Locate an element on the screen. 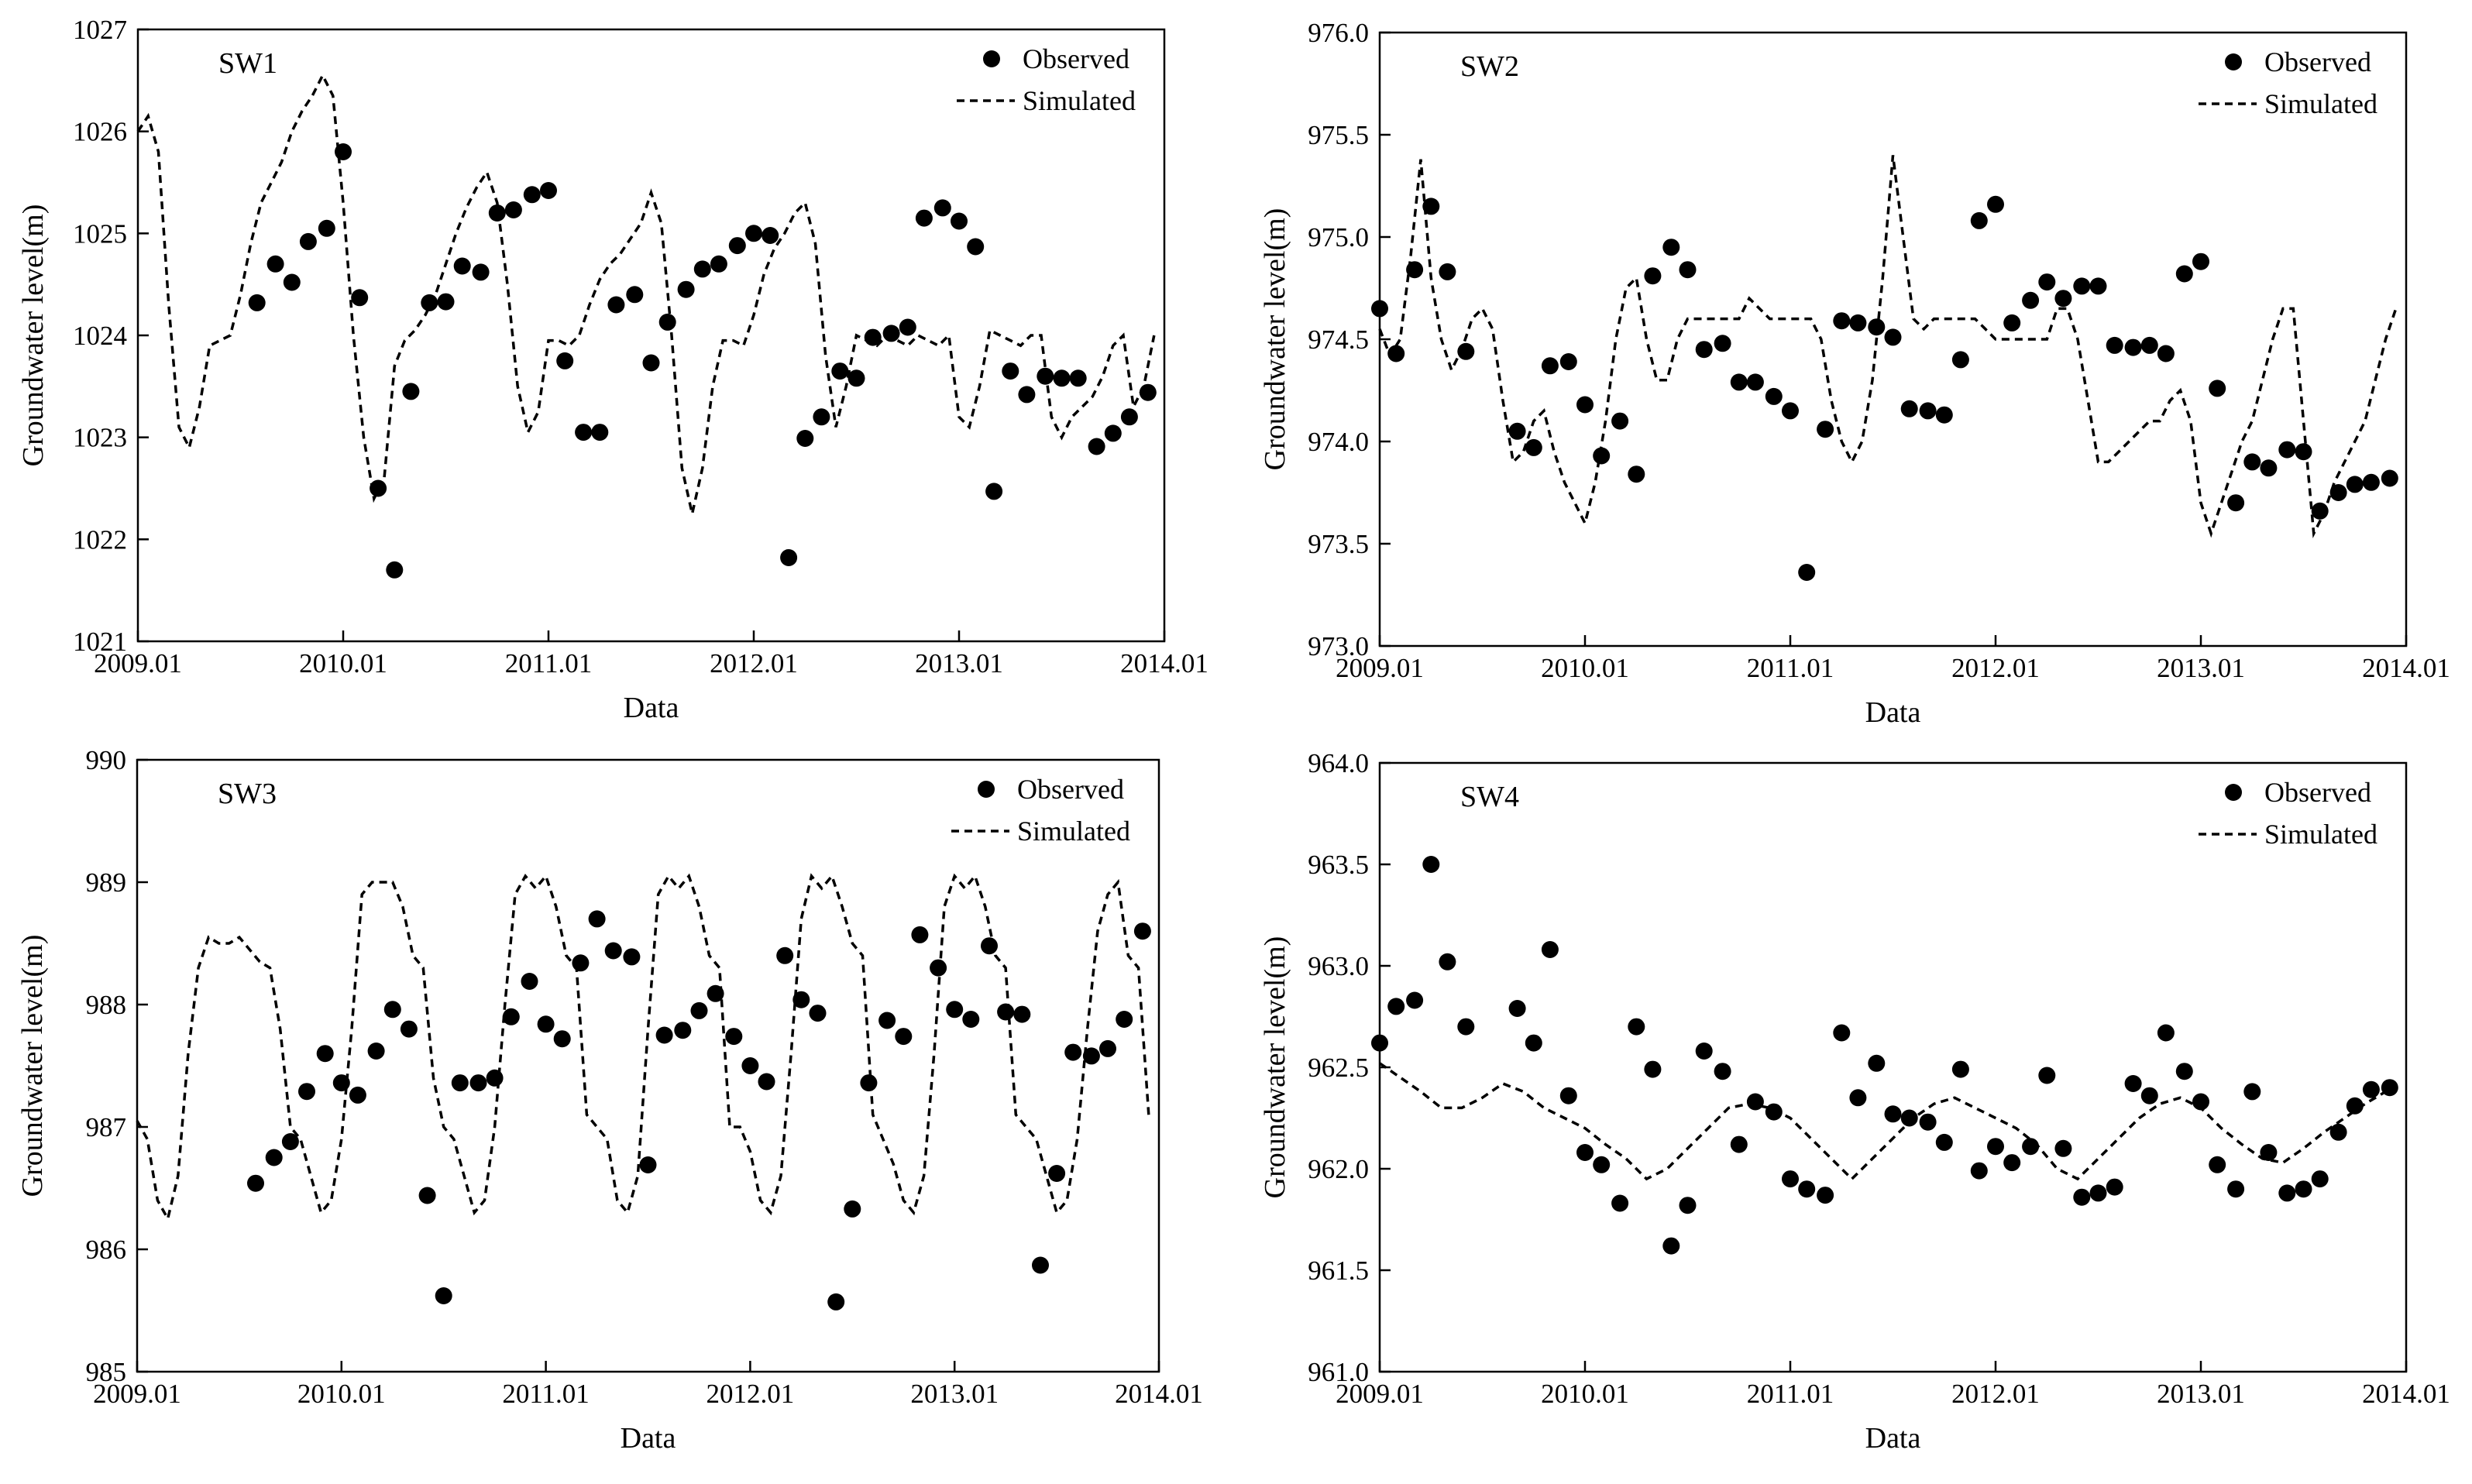  x-tick-label: 2011.01 is located at coordinates (1790, 1394).